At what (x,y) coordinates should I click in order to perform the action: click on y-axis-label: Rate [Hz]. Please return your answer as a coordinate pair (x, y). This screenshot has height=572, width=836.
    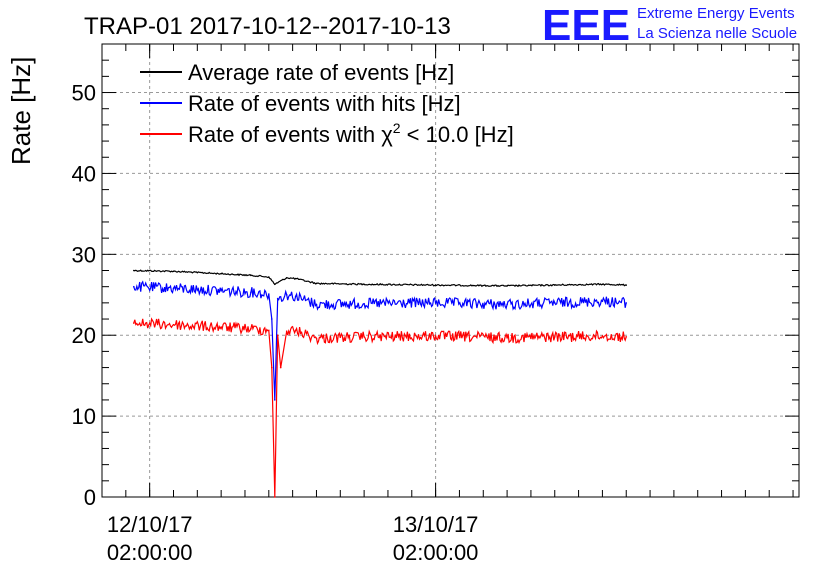
    Looking at the image, I should click on (21, 111).